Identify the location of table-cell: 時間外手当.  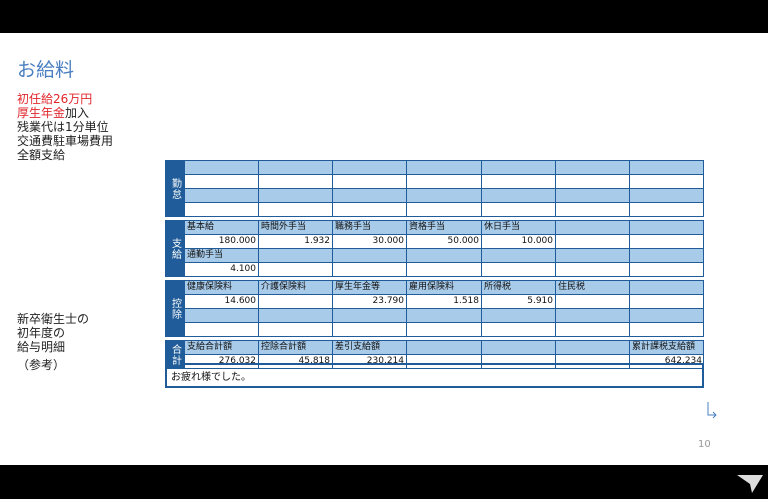
(295, 228).